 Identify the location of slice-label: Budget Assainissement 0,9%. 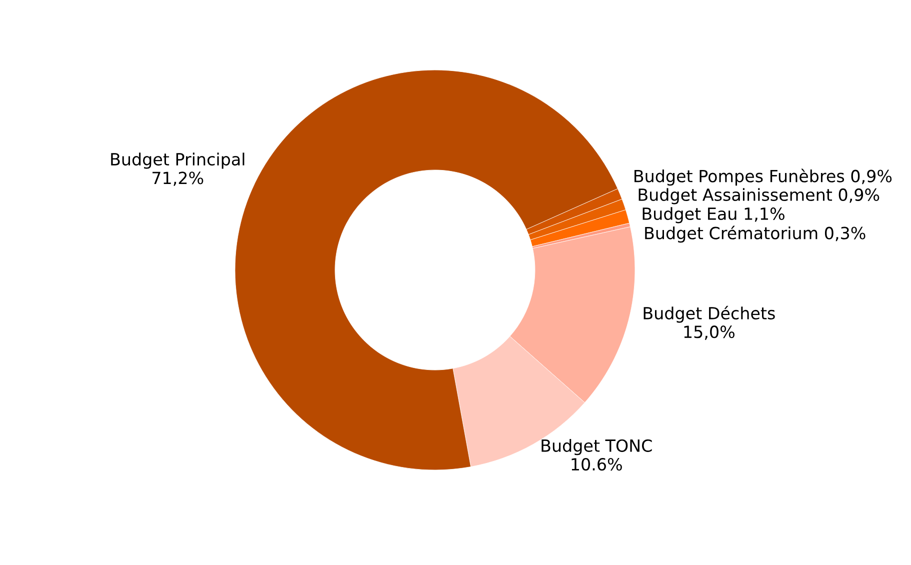
(759, 196).